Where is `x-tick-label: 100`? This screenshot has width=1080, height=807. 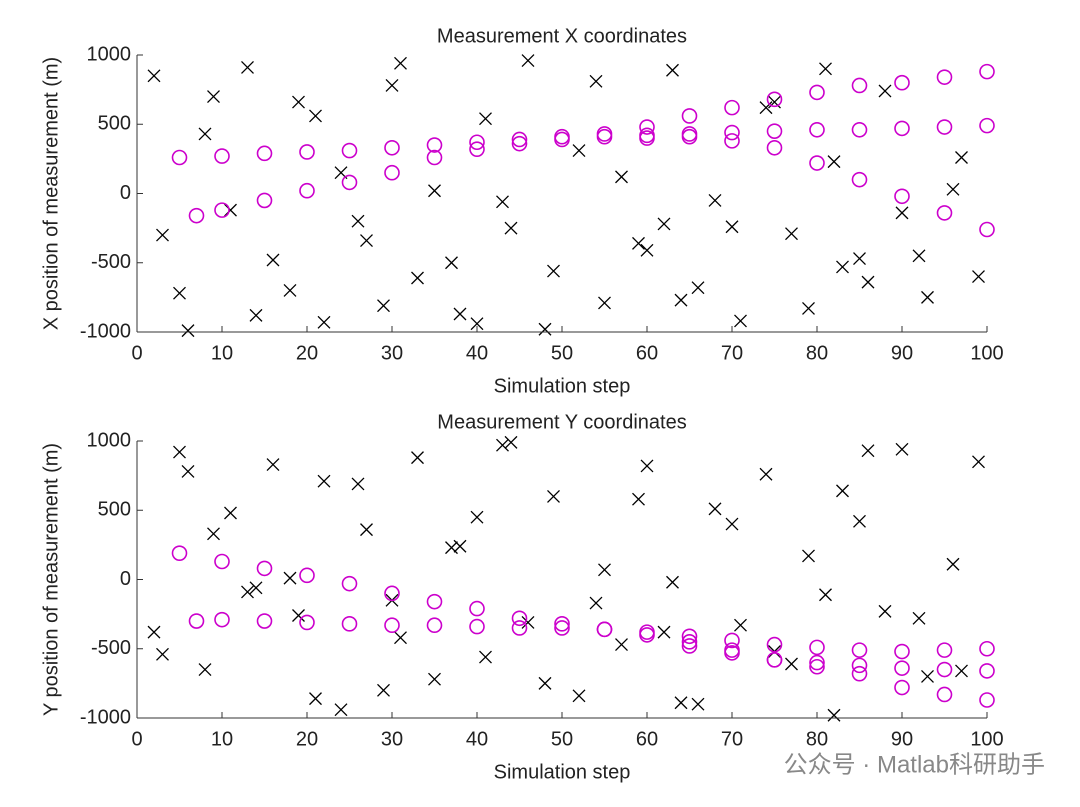 x-tick-label: 100 is located at coordinates (986, 353).